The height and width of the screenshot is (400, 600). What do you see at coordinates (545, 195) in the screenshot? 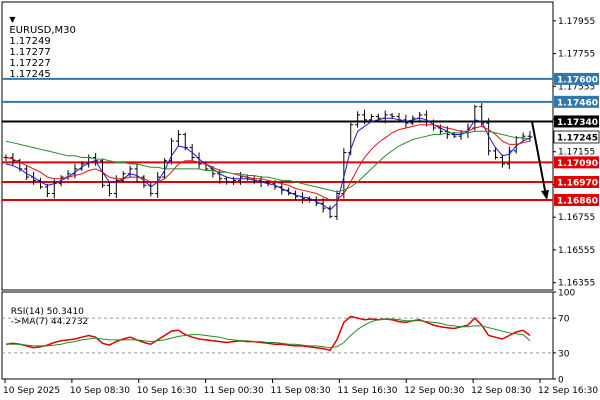
I see `forecast-arrow-head` at bounding box center [545, 195].